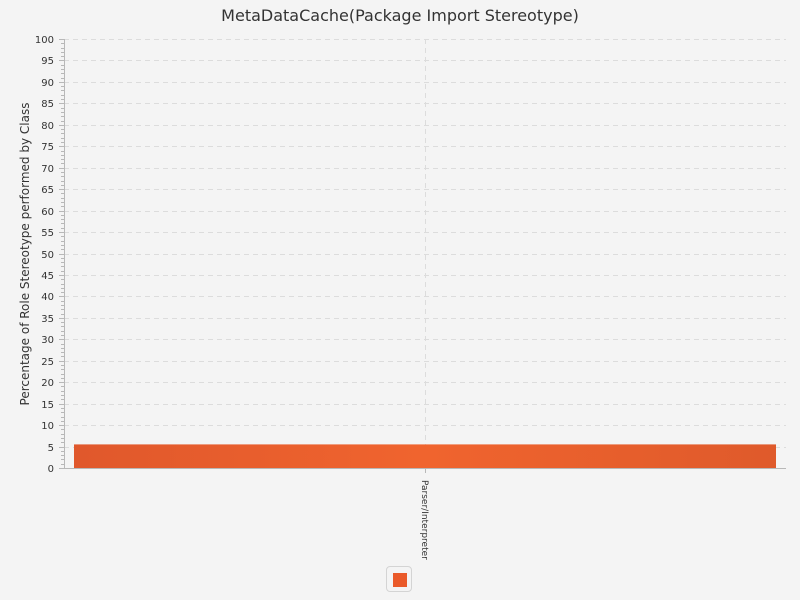  What do you see at coordinates (47, 61) in the screenshot?
I see `y-tick-label: 95` at bounding box center [47, 61].